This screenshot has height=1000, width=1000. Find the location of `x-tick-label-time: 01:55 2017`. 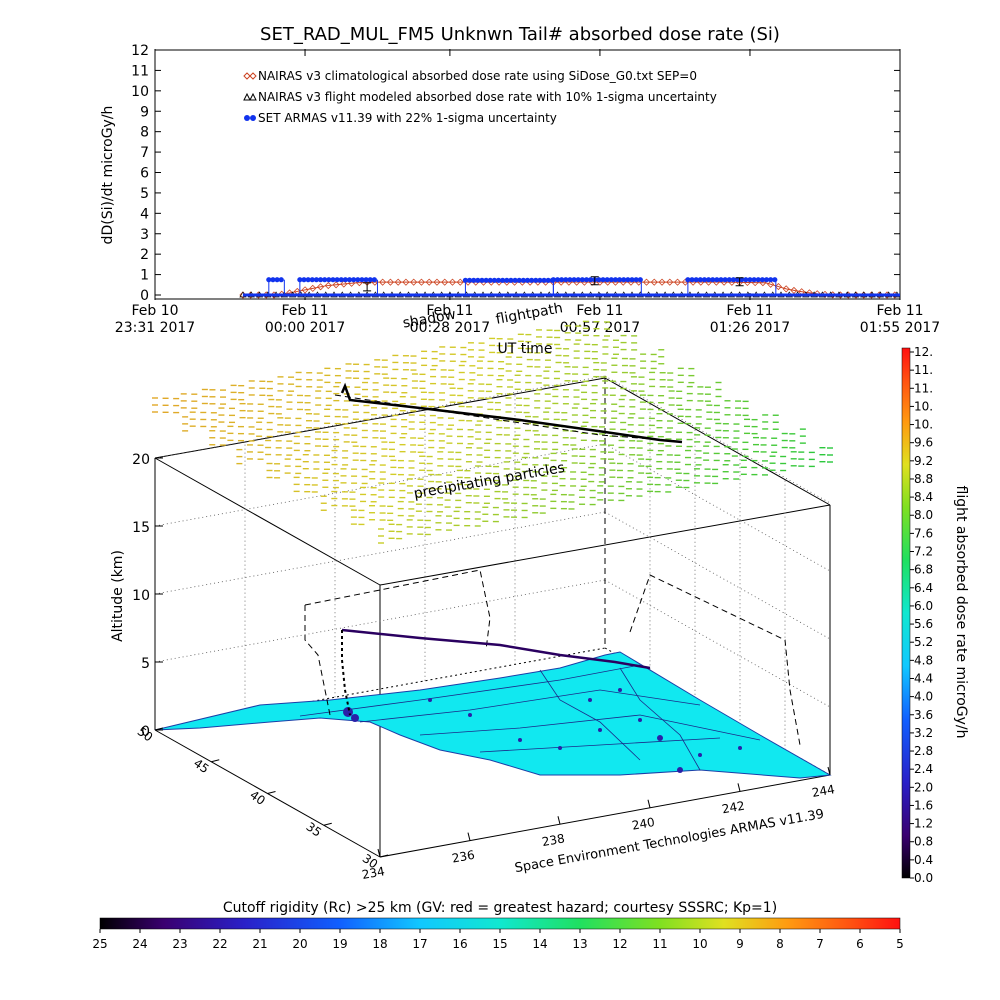

x-tick-label-time: 01:55 2017 is located at coordinates (900, 328).